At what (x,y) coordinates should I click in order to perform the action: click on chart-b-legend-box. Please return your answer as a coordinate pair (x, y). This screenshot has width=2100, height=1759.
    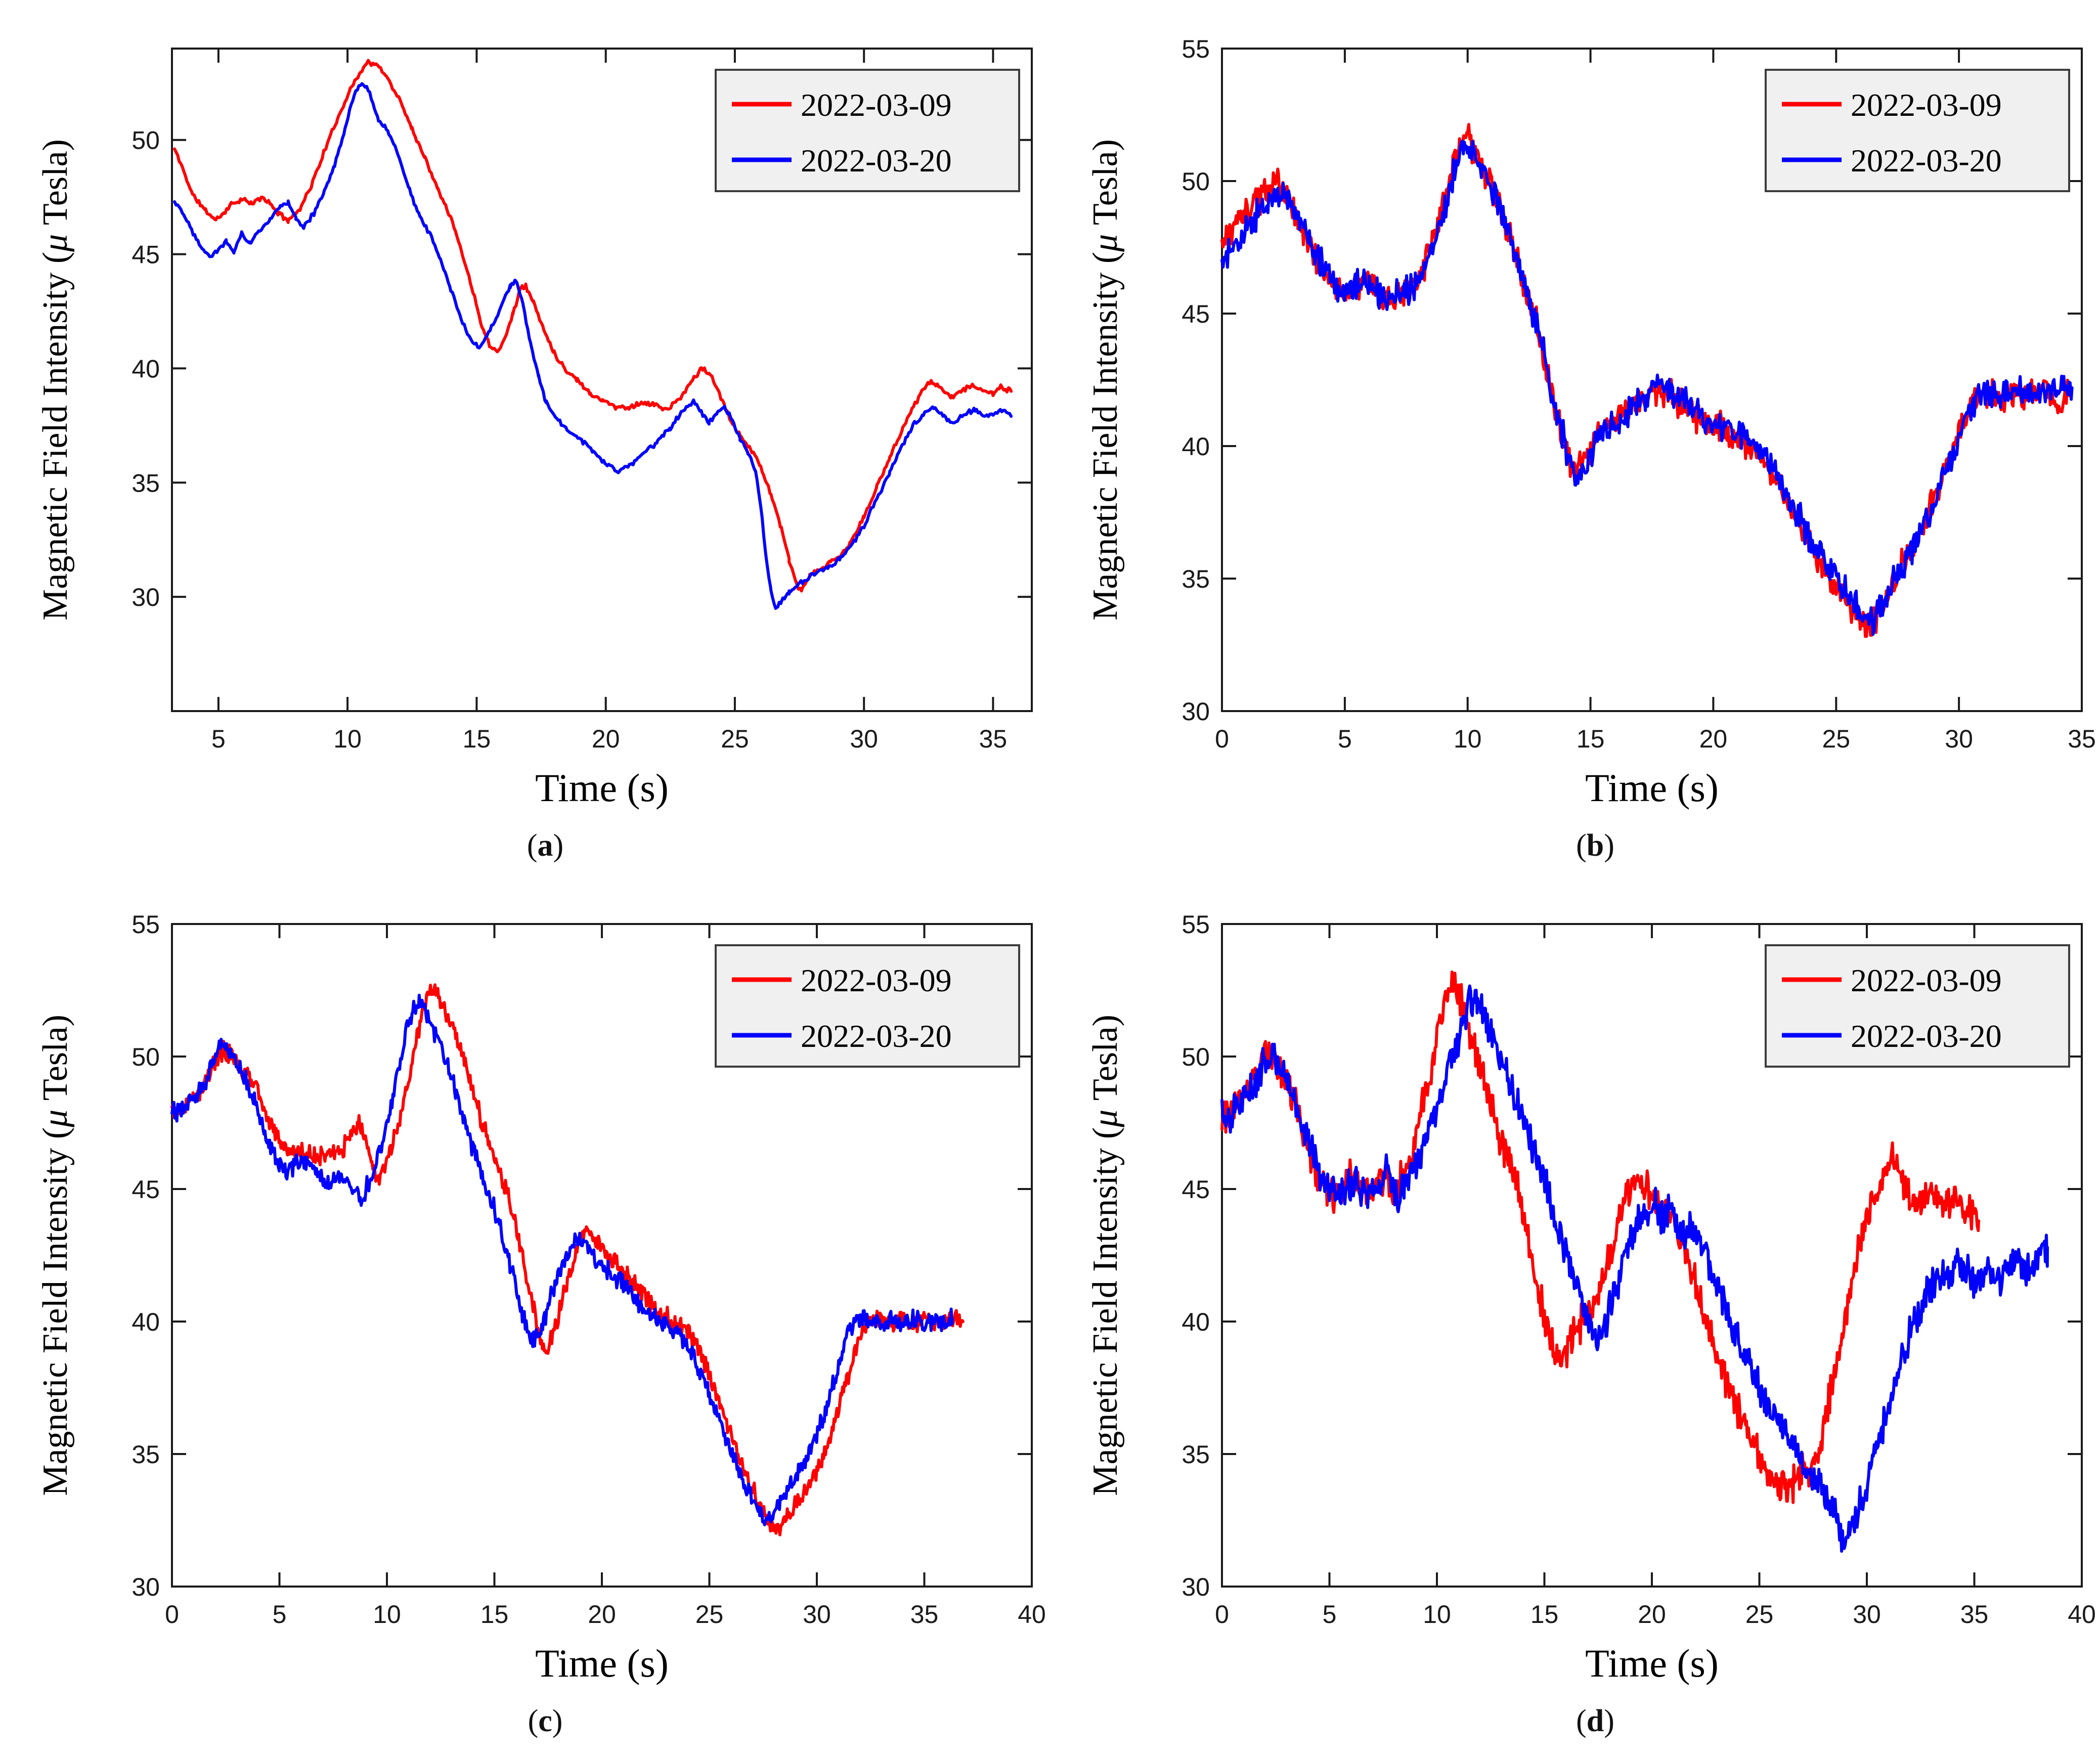
    Looking at the image, I should click on (1917, 131).